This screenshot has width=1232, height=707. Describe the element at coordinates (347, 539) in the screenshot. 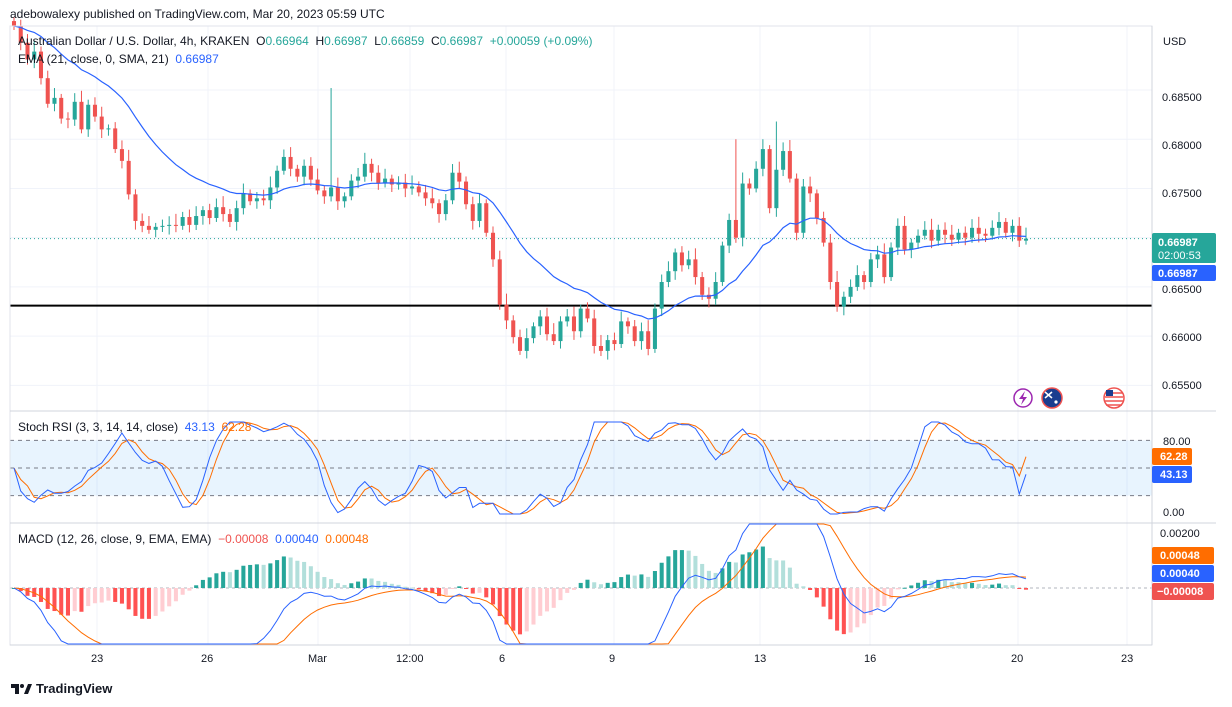

I see `macd-signal-value: 0.00048` at that location.